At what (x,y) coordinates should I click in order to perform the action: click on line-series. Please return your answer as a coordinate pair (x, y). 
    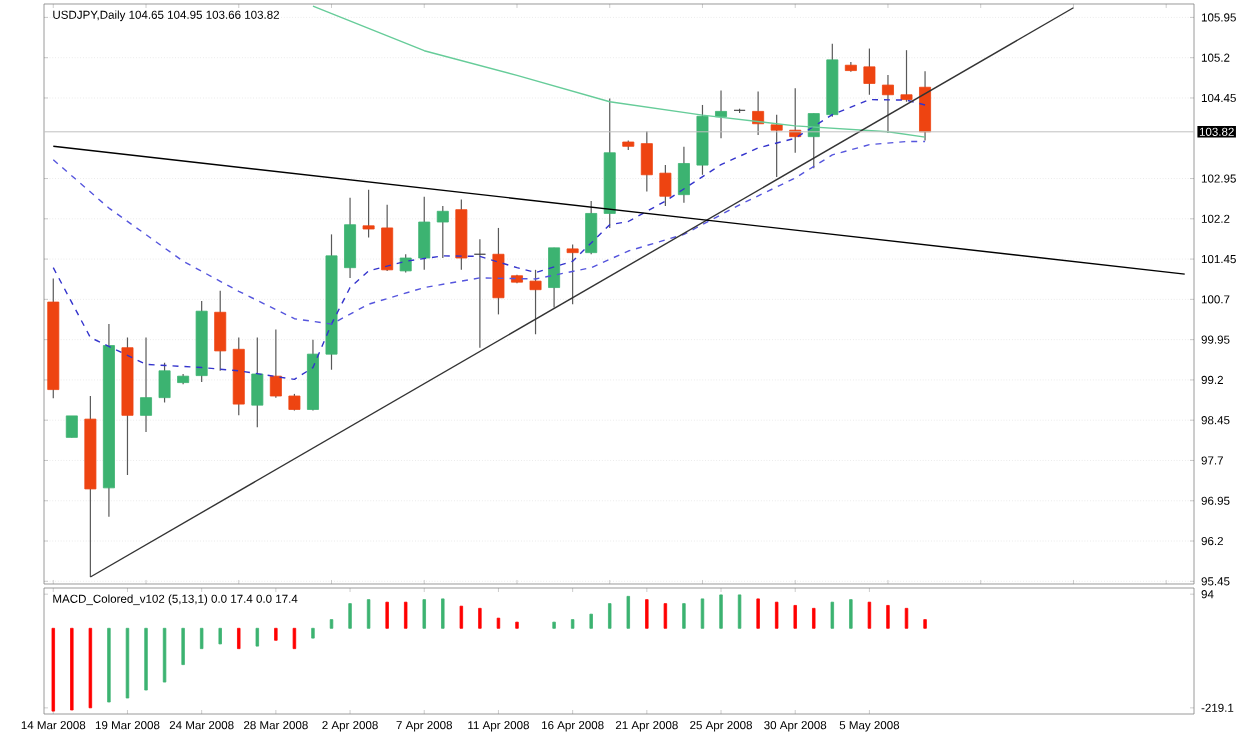
    Looking at the image, I should click on (619, 71).